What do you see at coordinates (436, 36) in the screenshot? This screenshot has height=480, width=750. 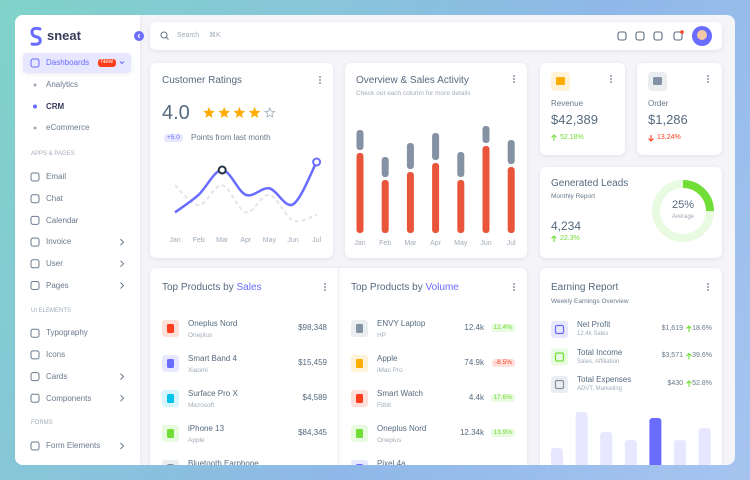 I see `topbar` at bounding box center [436, 36].